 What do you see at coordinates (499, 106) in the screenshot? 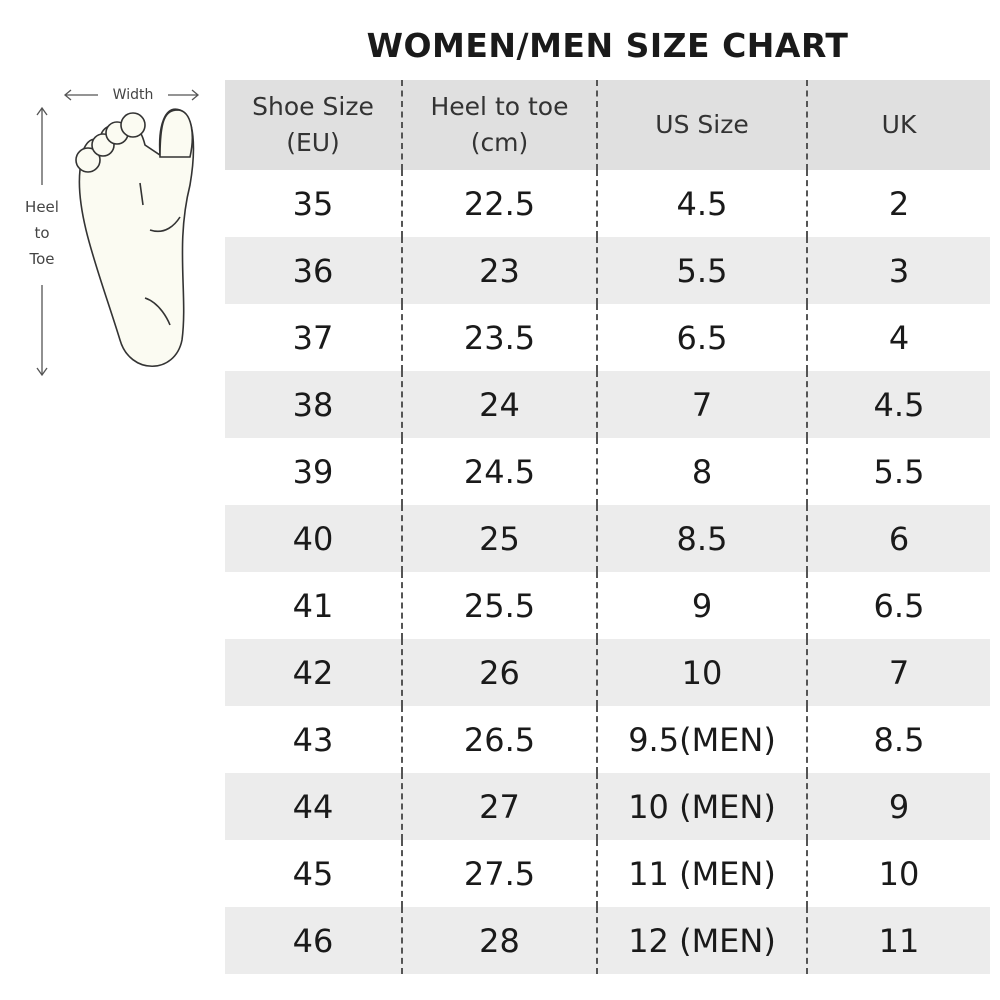
I see `header-line: Heel to toe` at bounding box center [499, 106].